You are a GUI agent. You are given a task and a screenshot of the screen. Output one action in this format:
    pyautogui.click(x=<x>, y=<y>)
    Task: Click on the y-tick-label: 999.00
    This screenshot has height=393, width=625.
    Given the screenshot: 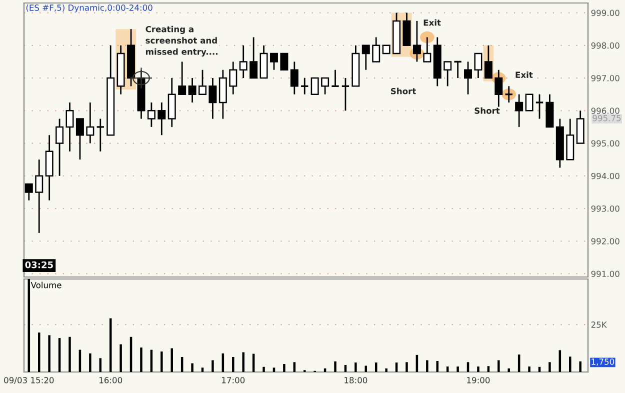 What is the action you would take?
    pyautogui.click(x=605, y=13)
    